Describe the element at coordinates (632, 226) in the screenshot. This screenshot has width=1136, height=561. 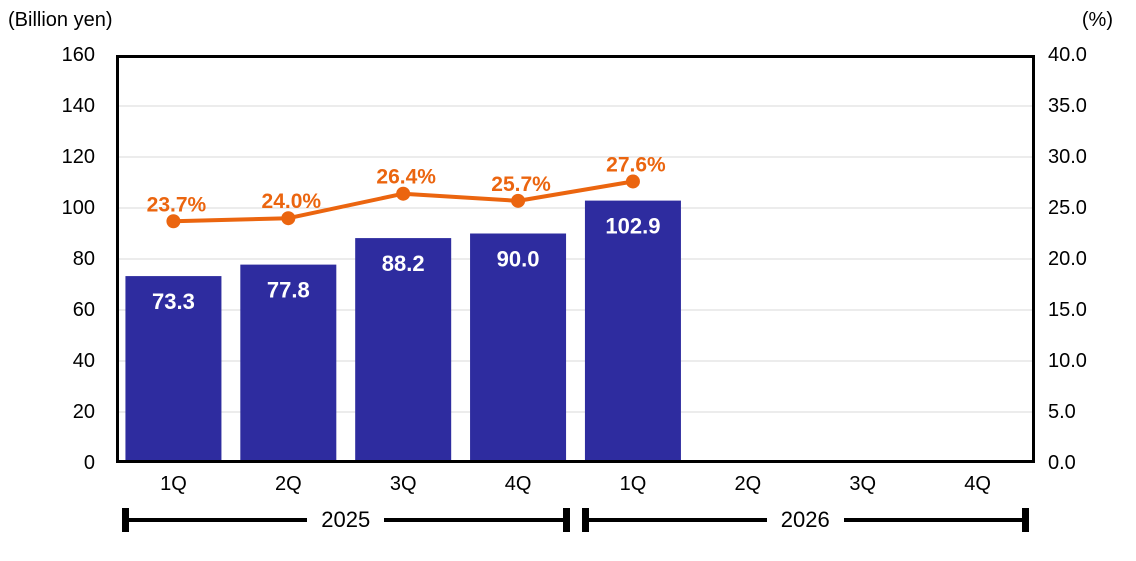
I see `bar-value-label: 102.9` at that location.